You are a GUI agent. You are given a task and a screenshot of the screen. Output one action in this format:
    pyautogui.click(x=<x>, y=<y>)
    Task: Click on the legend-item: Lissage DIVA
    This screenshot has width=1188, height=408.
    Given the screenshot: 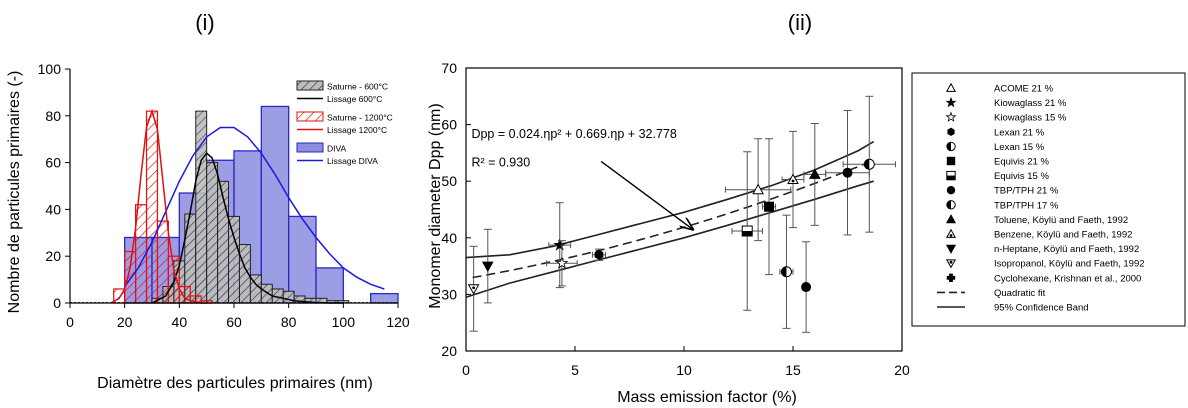 What is the action you would take?
    pyautogui.click(x=337, y=161)
    